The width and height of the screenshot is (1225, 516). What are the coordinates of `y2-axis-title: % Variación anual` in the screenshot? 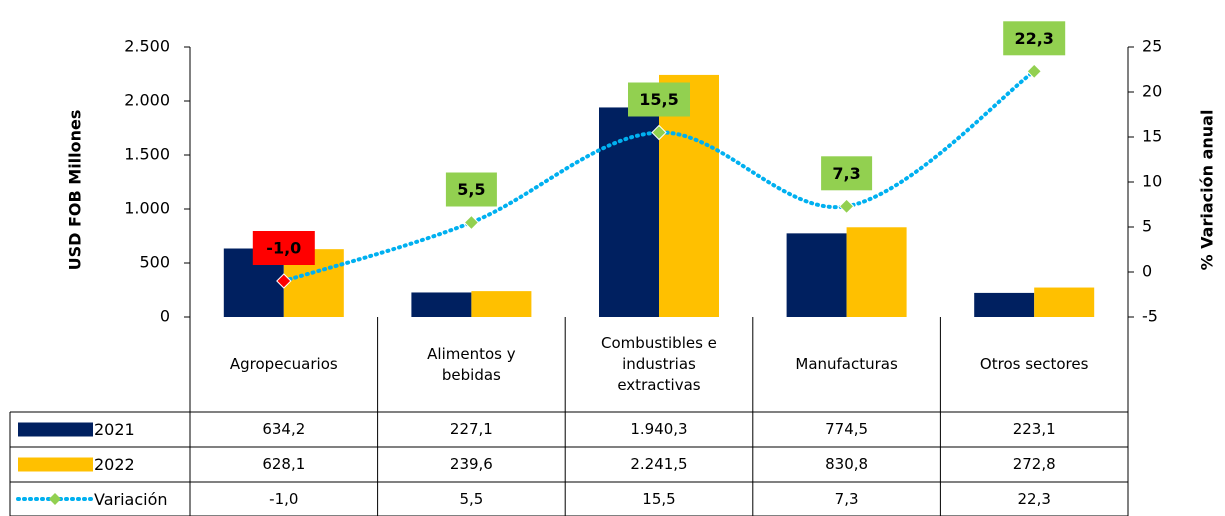 It's located at (1207, 190).